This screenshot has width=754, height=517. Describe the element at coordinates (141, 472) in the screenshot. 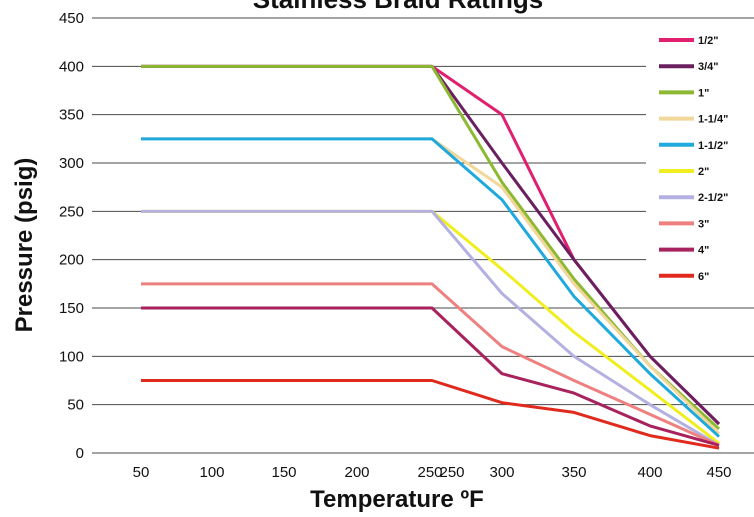

I see `x-tick-label: 50` at that location.